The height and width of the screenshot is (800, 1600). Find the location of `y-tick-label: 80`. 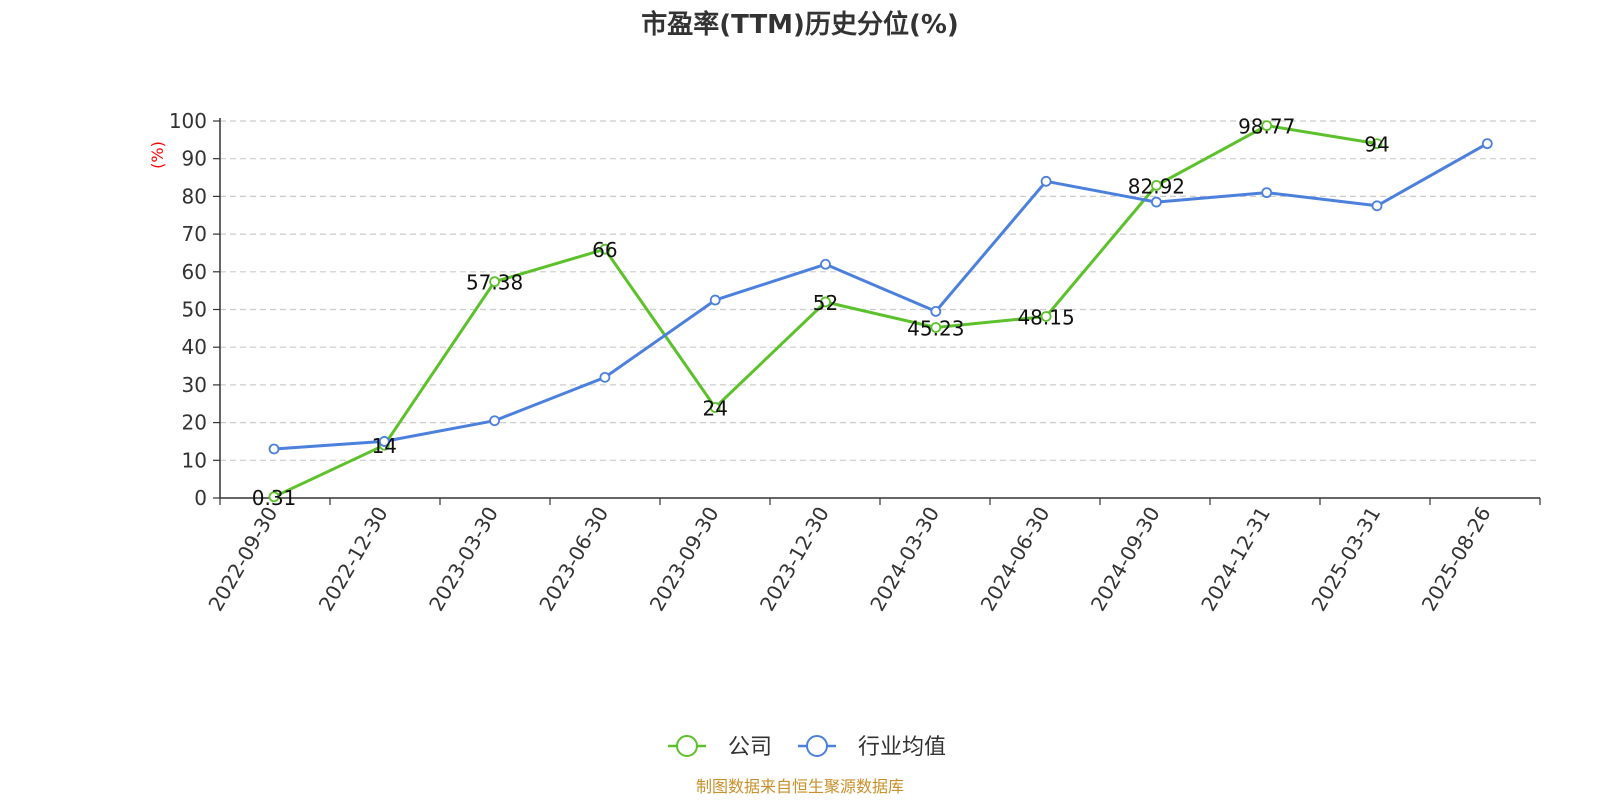

y-tick-label: 80 is located at coordinates (194, 196).